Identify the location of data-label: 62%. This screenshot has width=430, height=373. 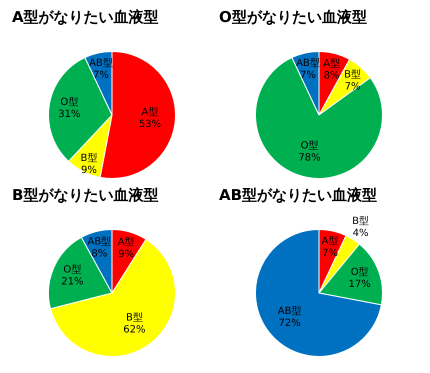
(134, 330).